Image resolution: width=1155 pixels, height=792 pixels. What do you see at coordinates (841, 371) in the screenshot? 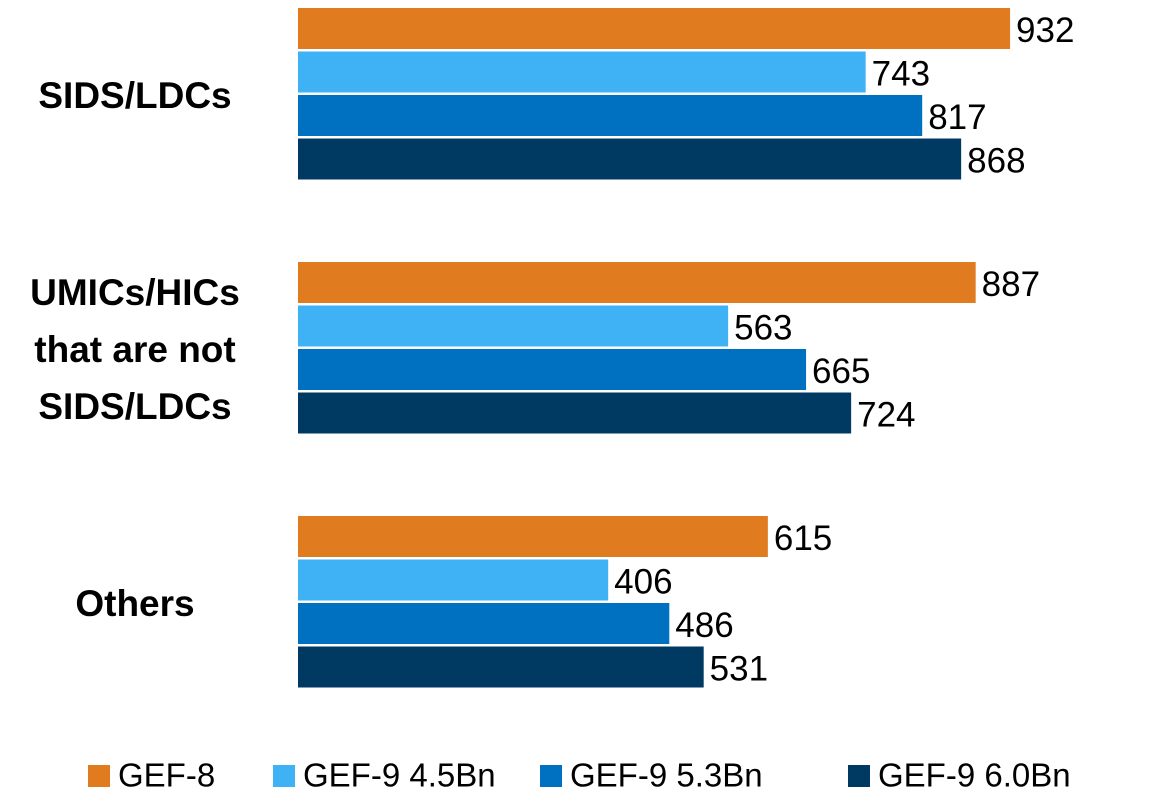
I see `data-label: 665` at bounding box center [841, 371].